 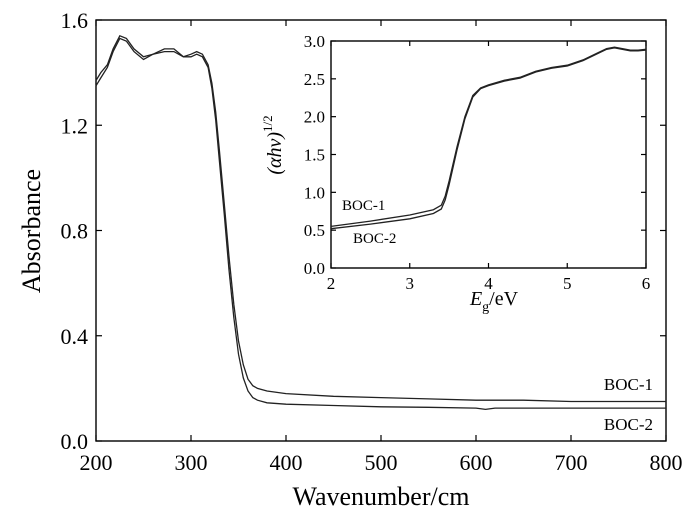 I want to click on inset-x-tick-label: 2, so click(x=331, y=283).